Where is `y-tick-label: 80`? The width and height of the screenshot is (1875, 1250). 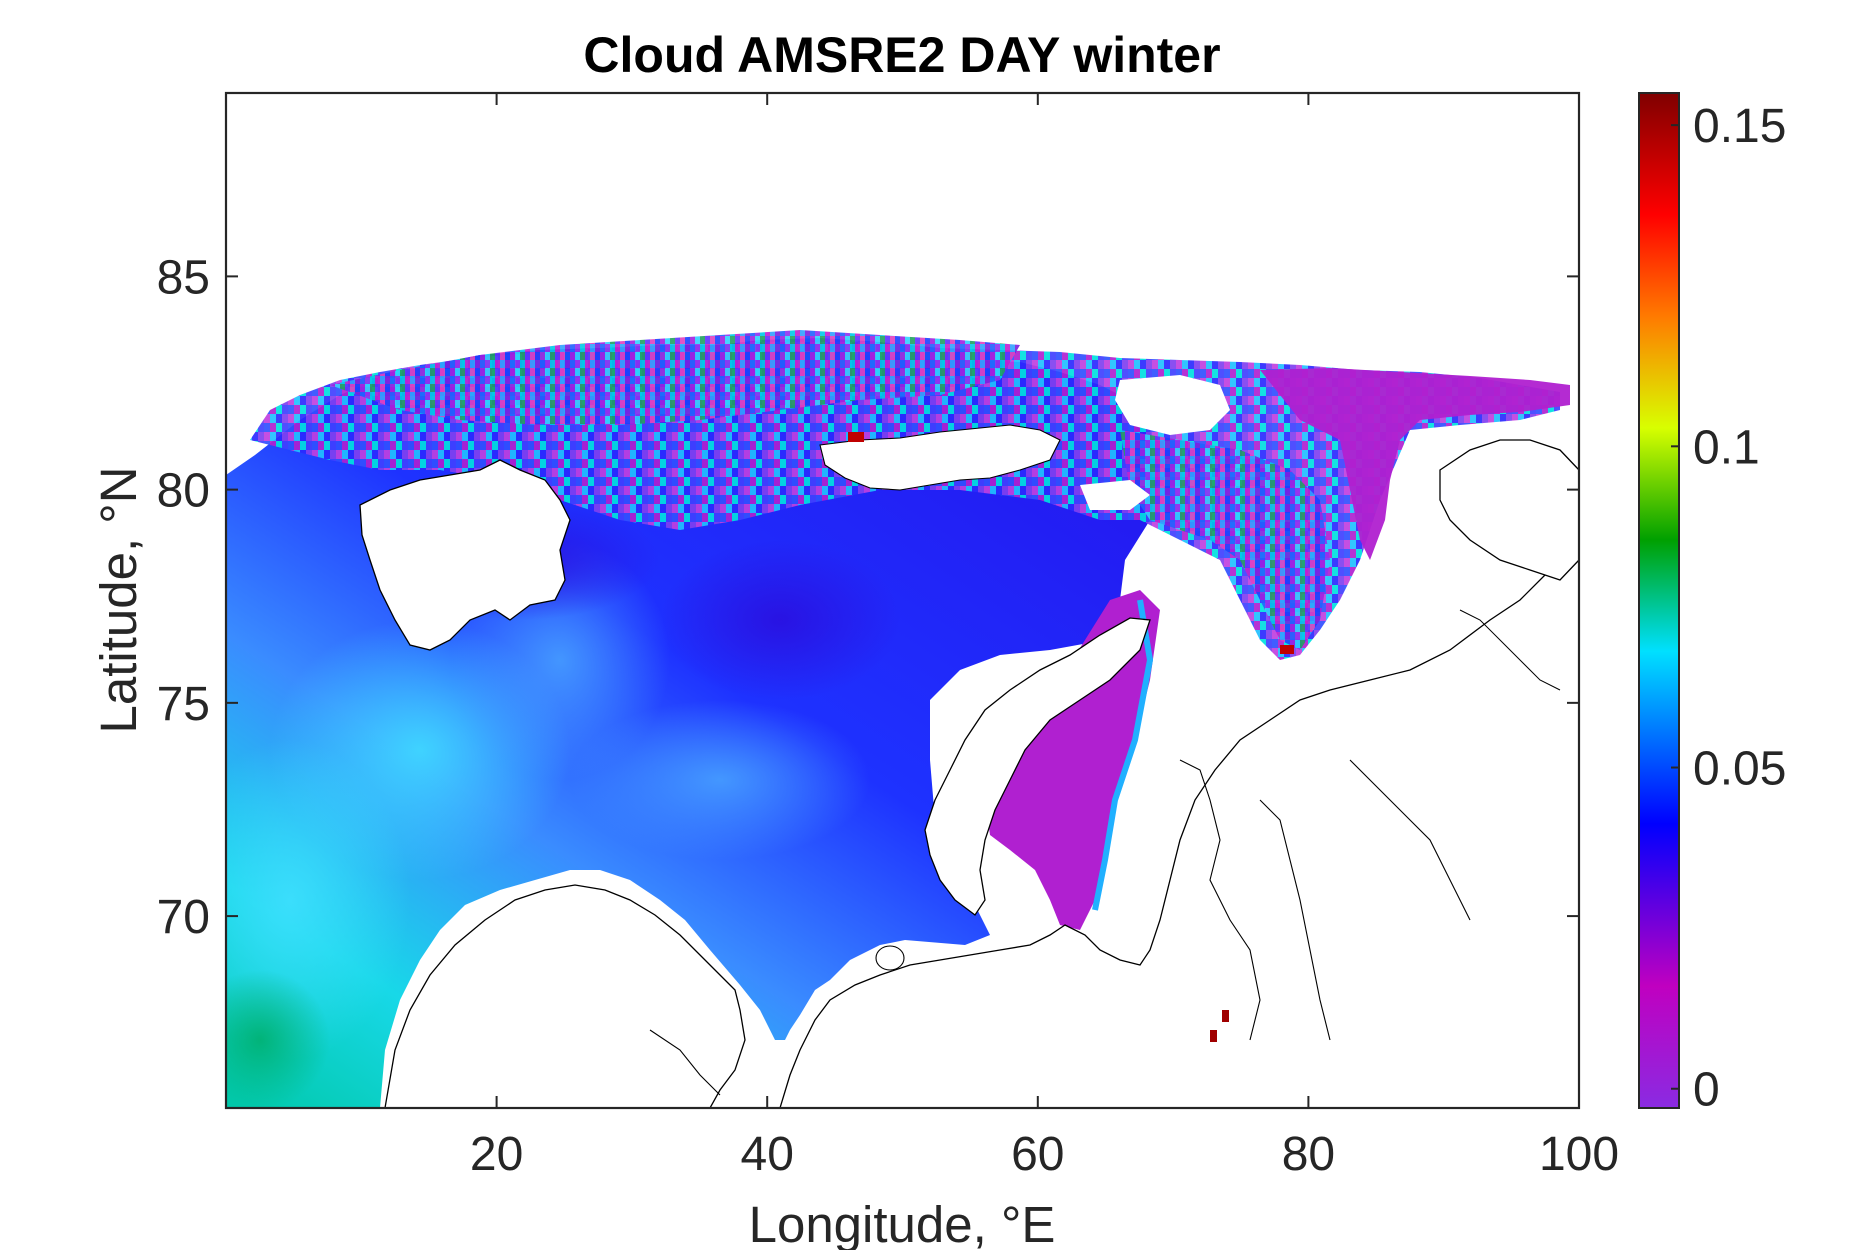 y-tick-label: 80 is located at coordinates (183, 491).